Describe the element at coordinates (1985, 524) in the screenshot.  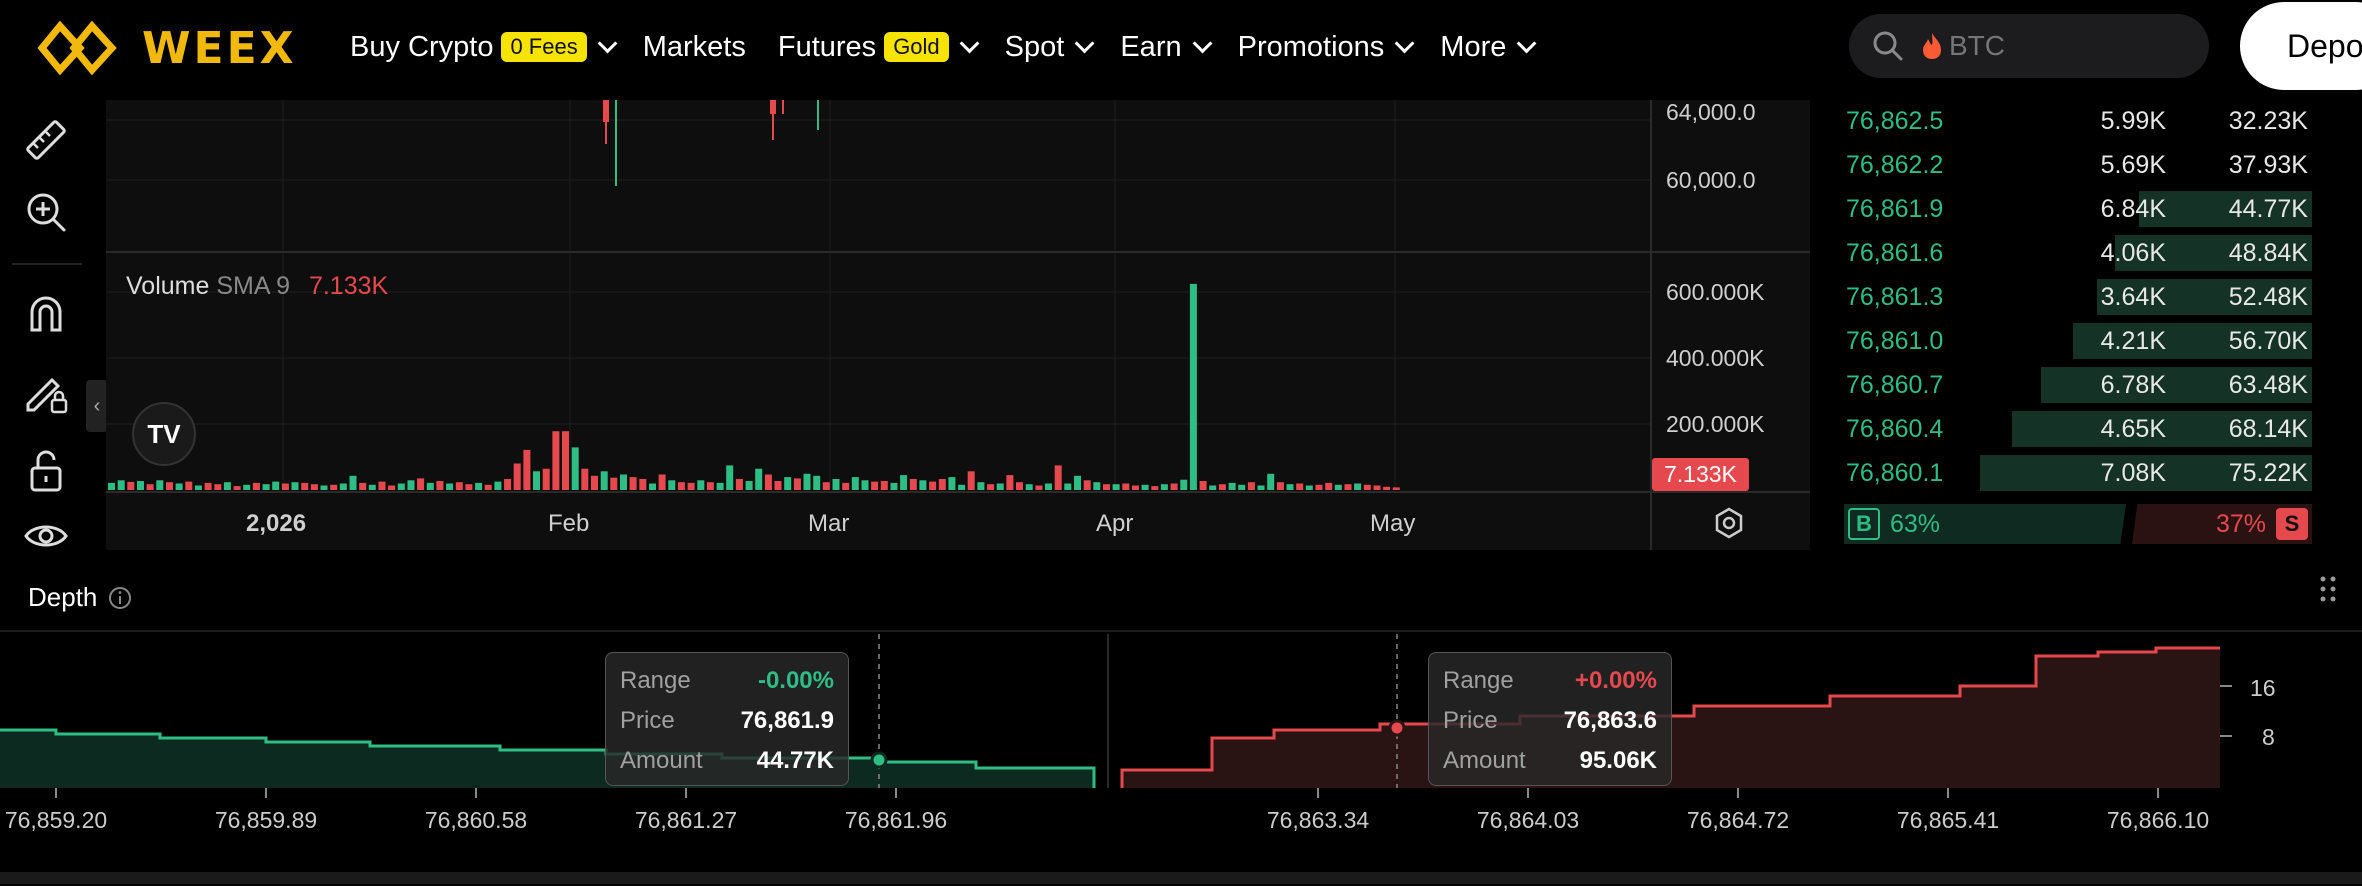
I see `buy-ratio-bar` at that location.